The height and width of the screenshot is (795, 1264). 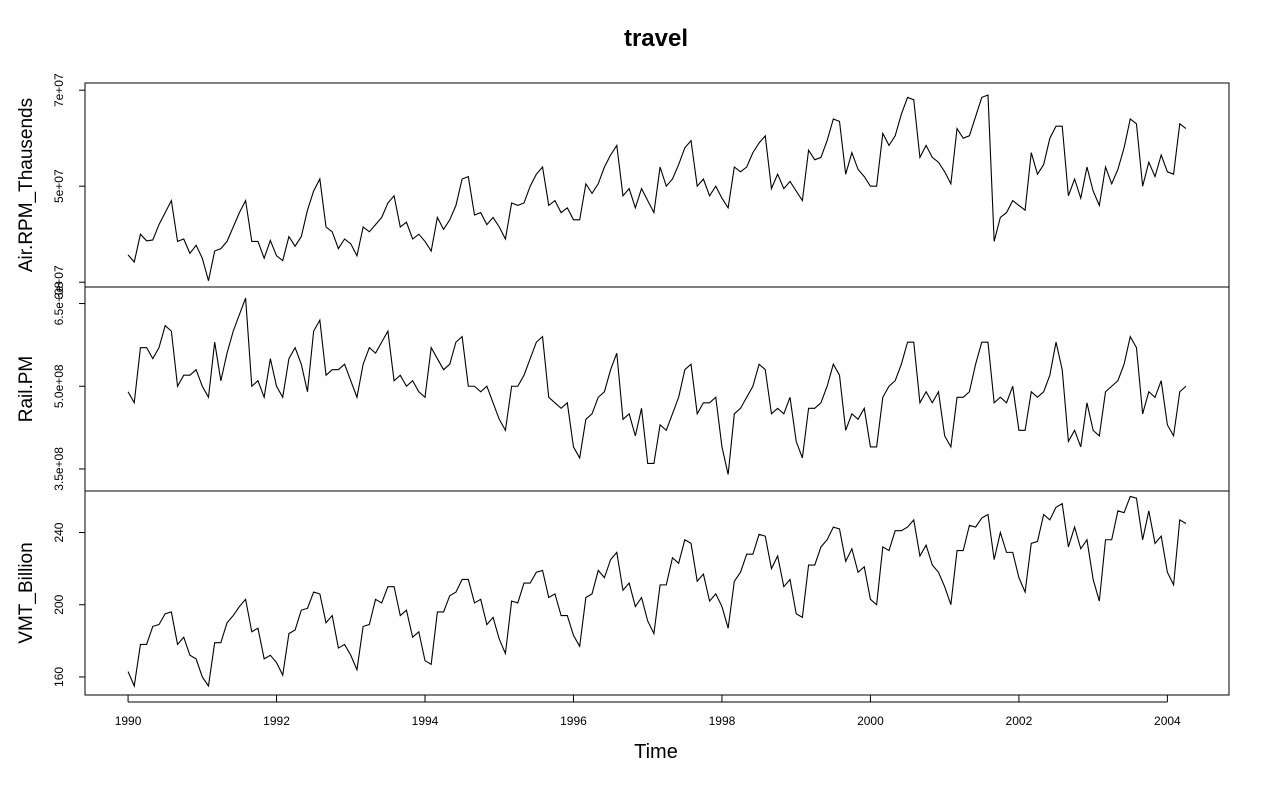 What do you see at coordinates (722, 721) in the screenshot?
I see `x-tick-label: 1998` at bounding box center [722, 721].